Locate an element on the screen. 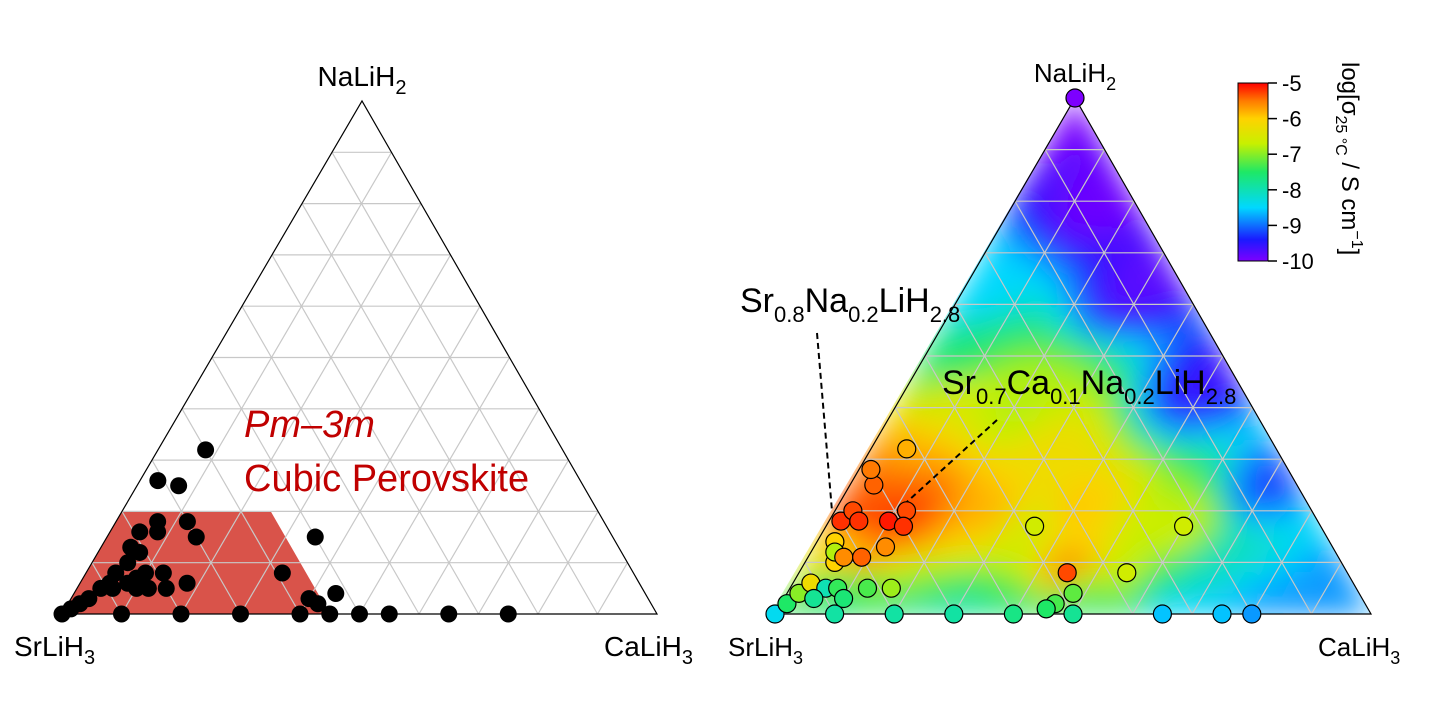 The width and height of the screenshot is (1440, 720). left-left-vertex-label: SrLiH3 is located at coordinates (54, 650).